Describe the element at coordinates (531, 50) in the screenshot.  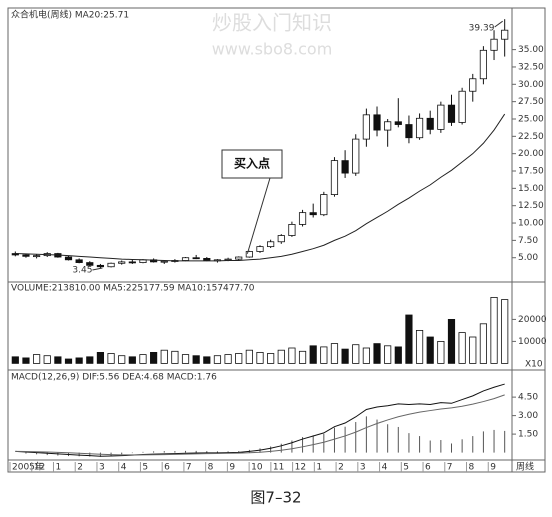
I see `y-tick-label: 35.00` at that location.